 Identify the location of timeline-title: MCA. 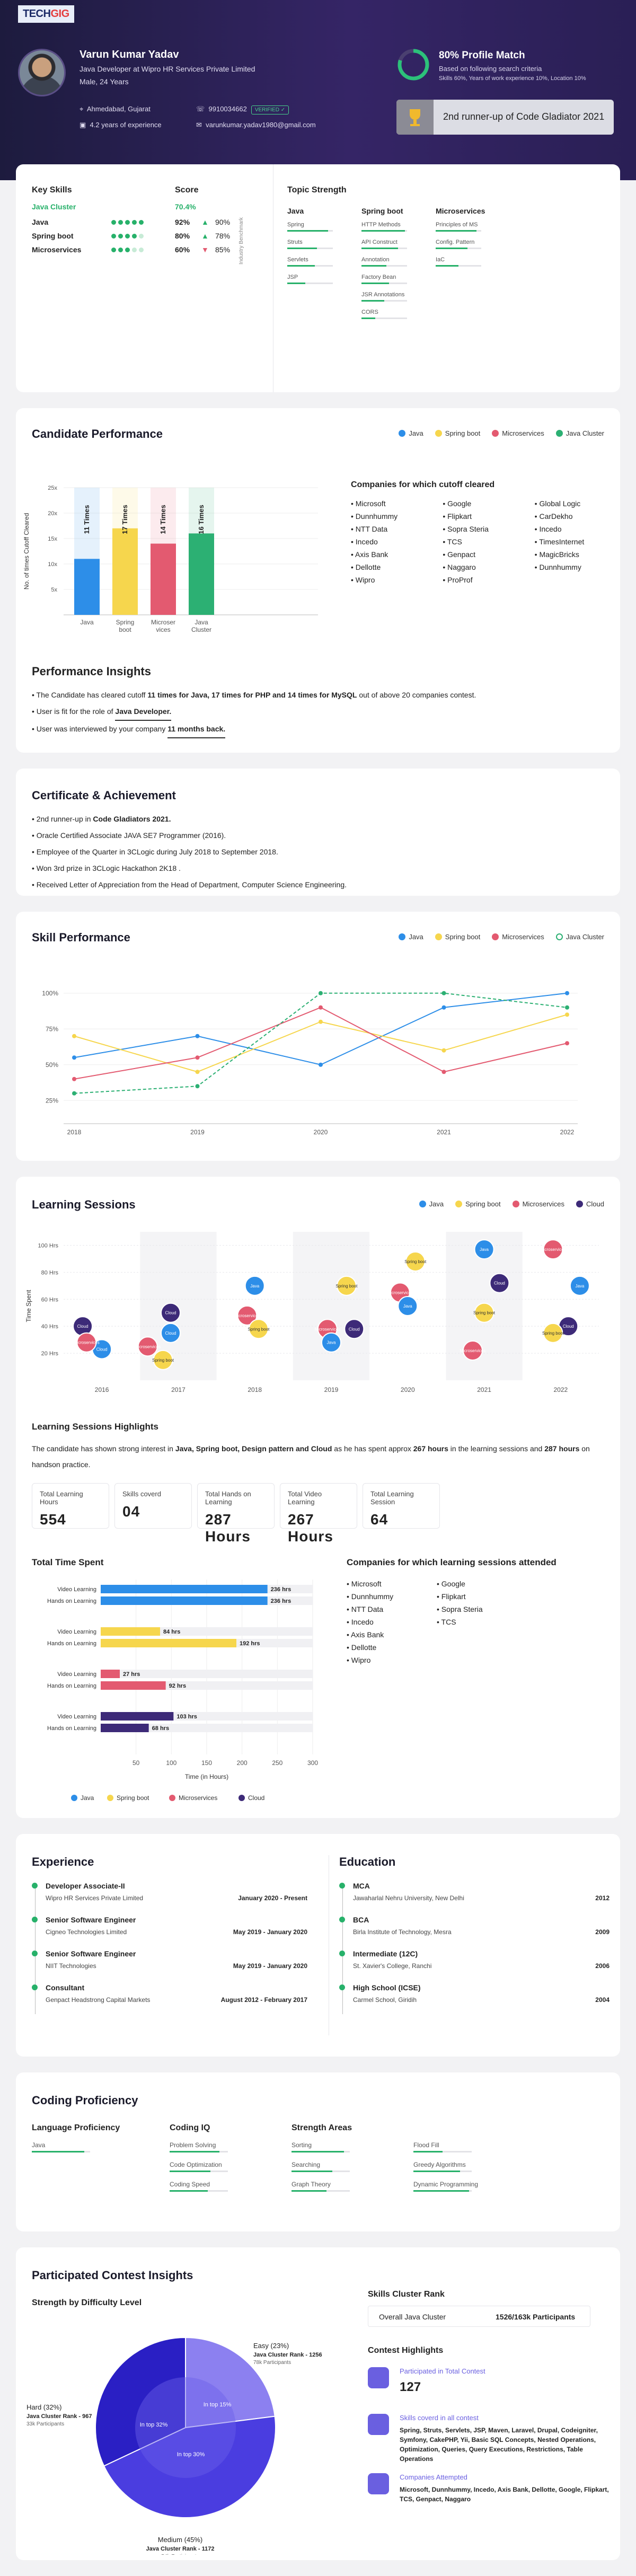
(362, 1886).